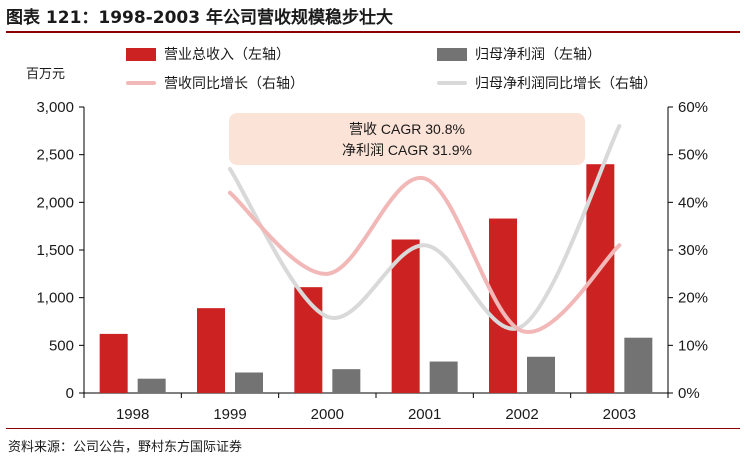 Image resolution: width=746 pixels, height=470 pixels. What do you see at coordinates (70, 393) in the screenshot?
I see `left-axis-tick-label: 0` at bounding box center [70, 393].